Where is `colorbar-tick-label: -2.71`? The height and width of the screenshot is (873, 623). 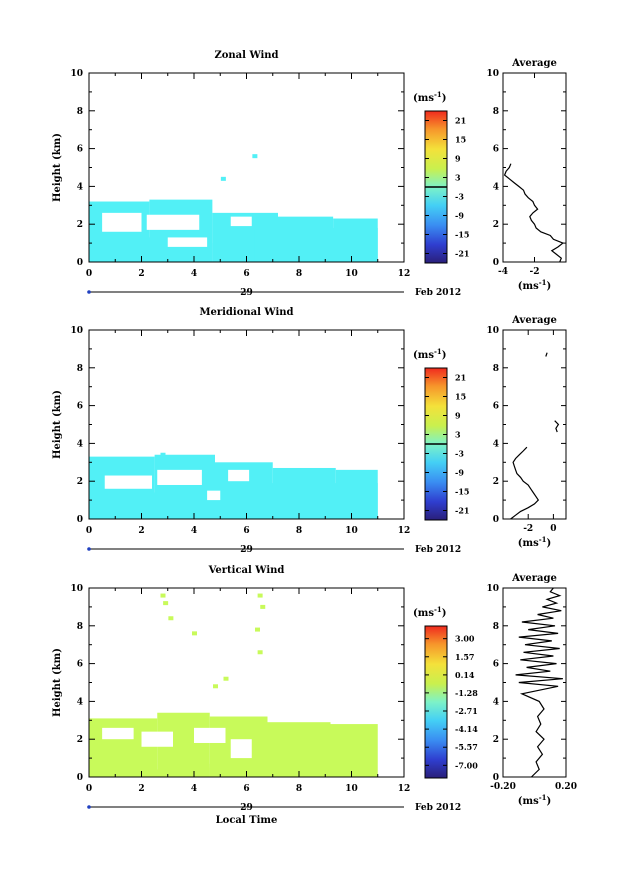 colorbar-tick-label: -2.71 is located at coordinates (466, 711).